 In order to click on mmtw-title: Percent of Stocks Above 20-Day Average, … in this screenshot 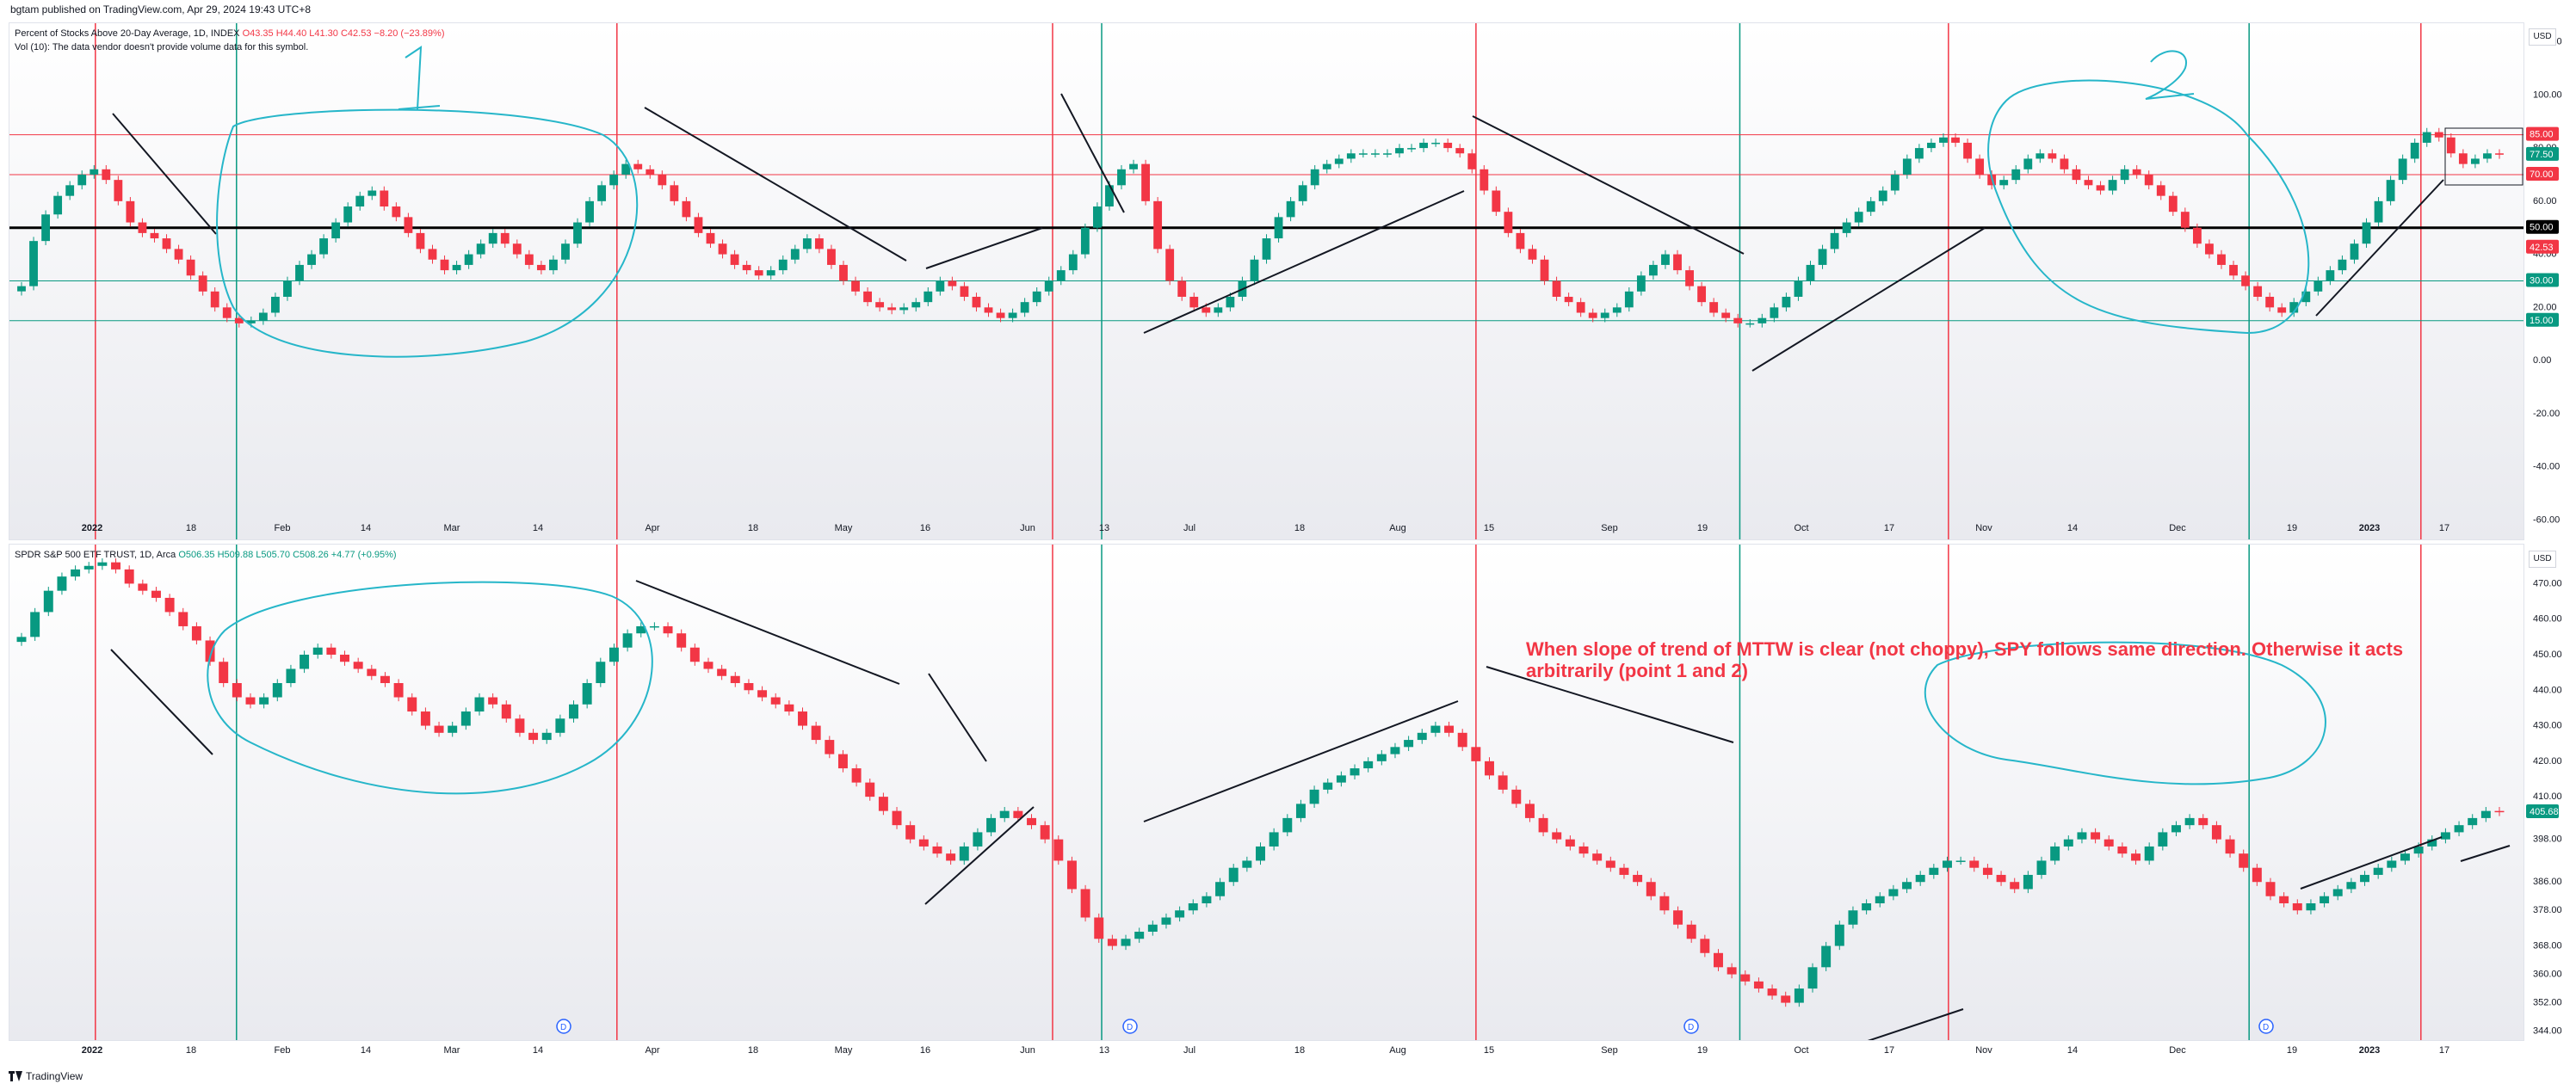, I will do `click(127, 33)`.